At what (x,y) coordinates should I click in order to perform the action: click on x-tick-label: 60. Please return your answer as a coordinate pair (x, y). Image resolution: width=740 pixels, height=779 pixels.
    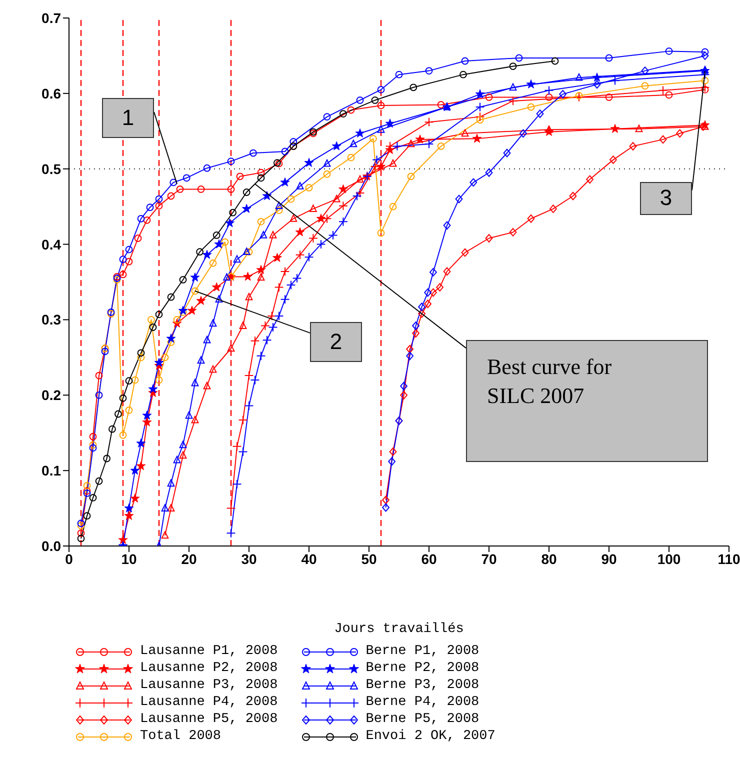
    Looking at the image, I should click on (429, 558).